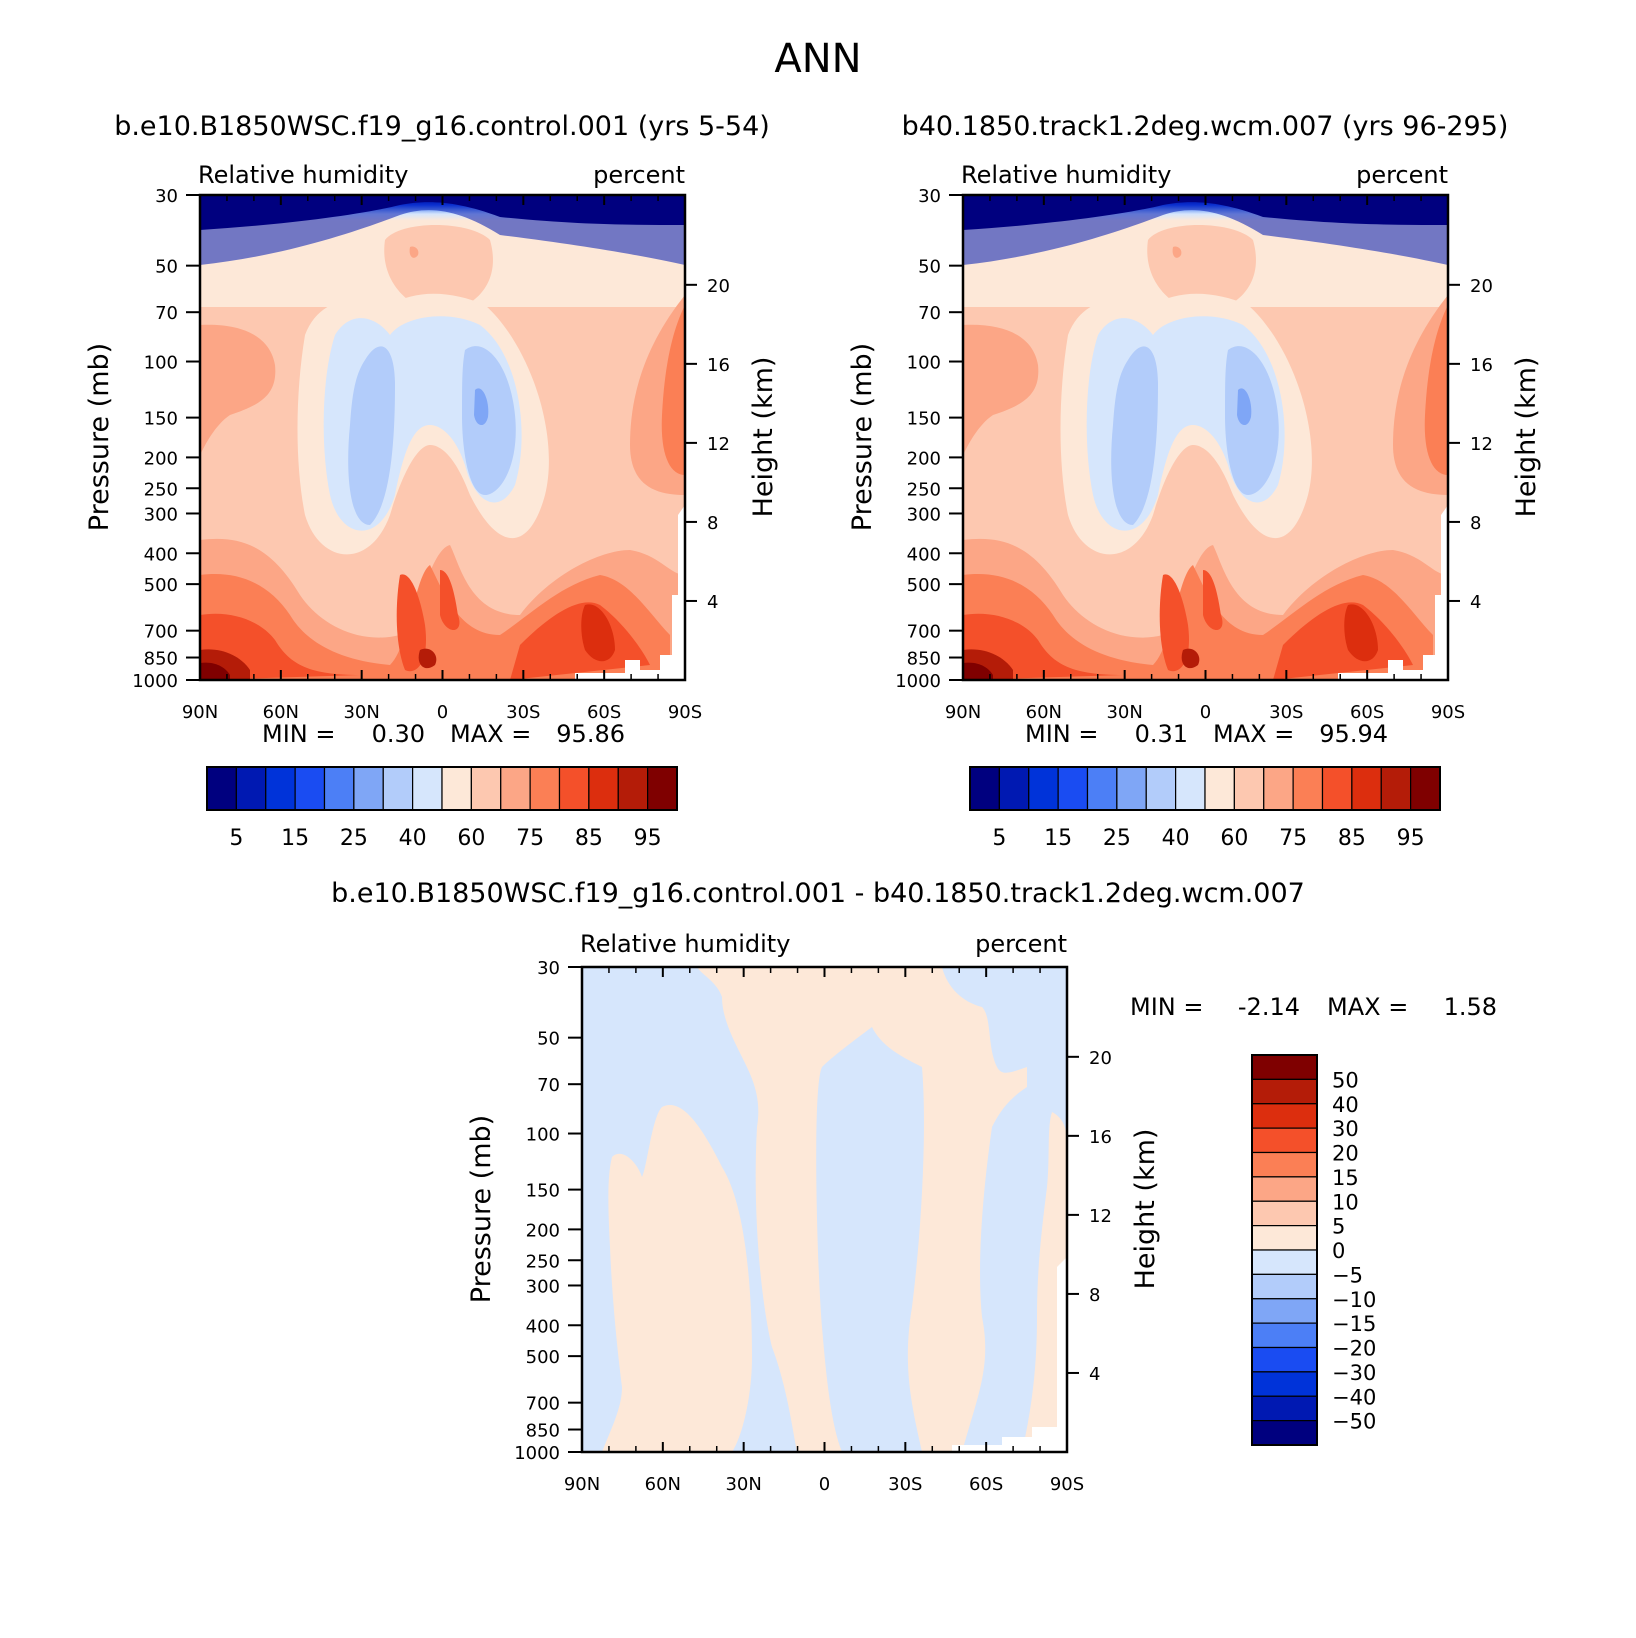  Describe the element at coordinates (1269, 1007) in the screenshot. I see `min-value: -2.14` at that location.